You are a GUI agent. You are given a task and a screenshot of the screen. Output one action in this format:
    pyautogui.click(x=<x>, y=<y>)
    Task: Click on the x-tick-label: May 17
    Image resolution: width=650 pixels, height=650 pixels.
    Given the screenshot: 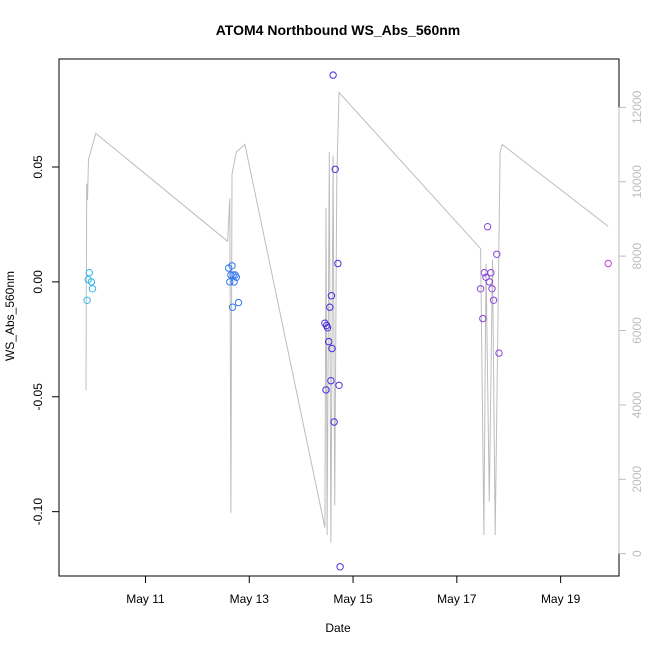 What is the action you would take?
    pyautogui.click(x=457, y=599)
    